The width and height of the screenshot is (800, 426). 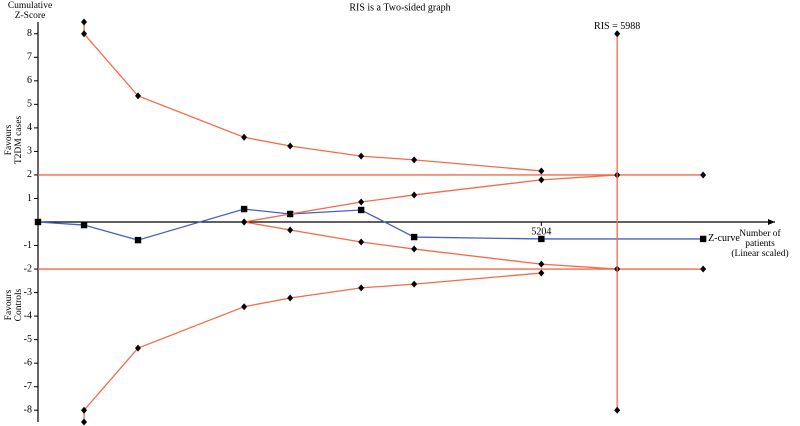 I want to click on x-tick-label: 5204, so click(x=541, y=231).